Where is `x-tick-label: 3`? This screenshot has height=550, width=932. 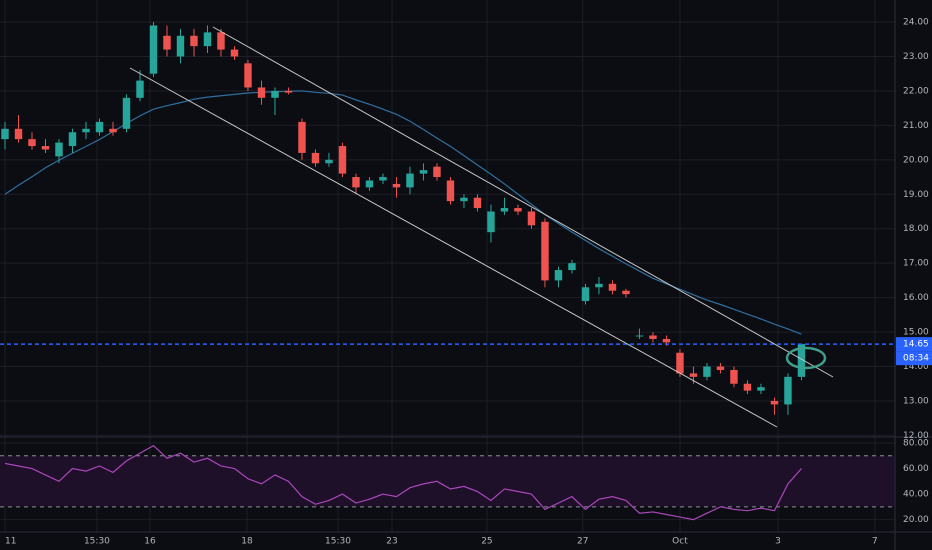
x-tick-label: 3 is located at coordinates (778, 542).